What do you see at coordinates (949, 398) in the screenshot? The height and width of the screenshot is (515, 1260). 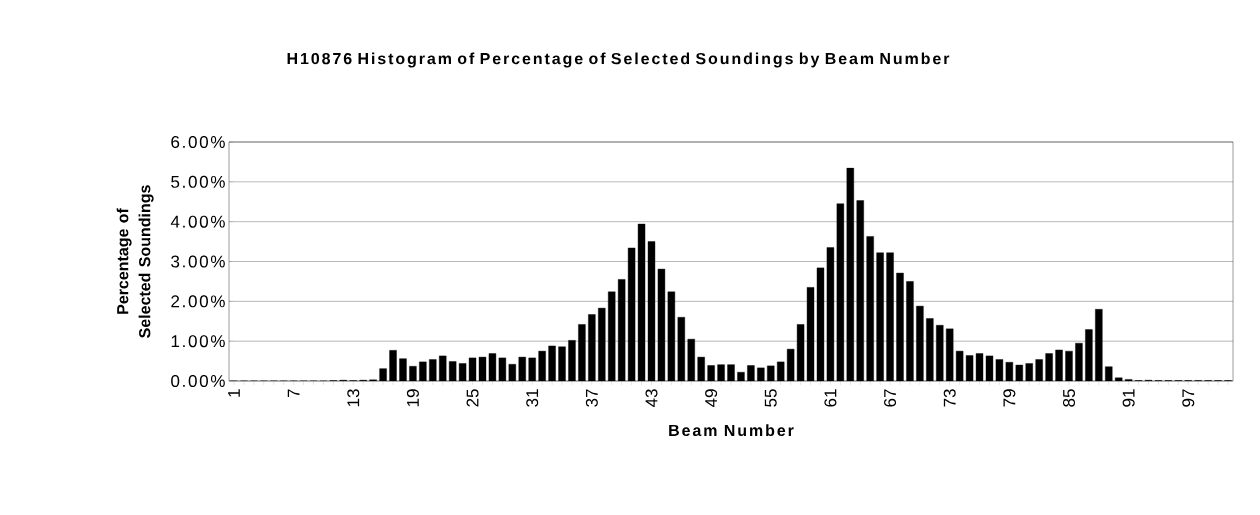 I see `x-tick-label: 73` at bounding box center [949, 398].